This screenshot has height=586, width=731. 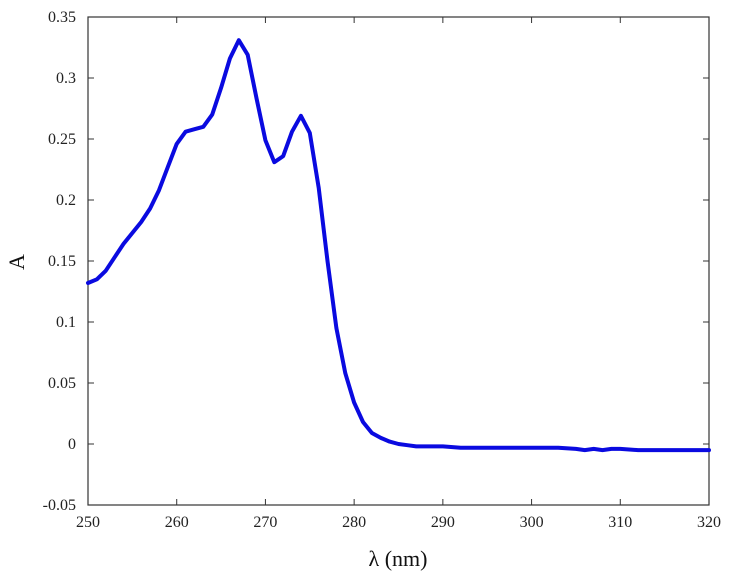 I want to click on y-tick-label: 0.35, so click(x=62, y=17).